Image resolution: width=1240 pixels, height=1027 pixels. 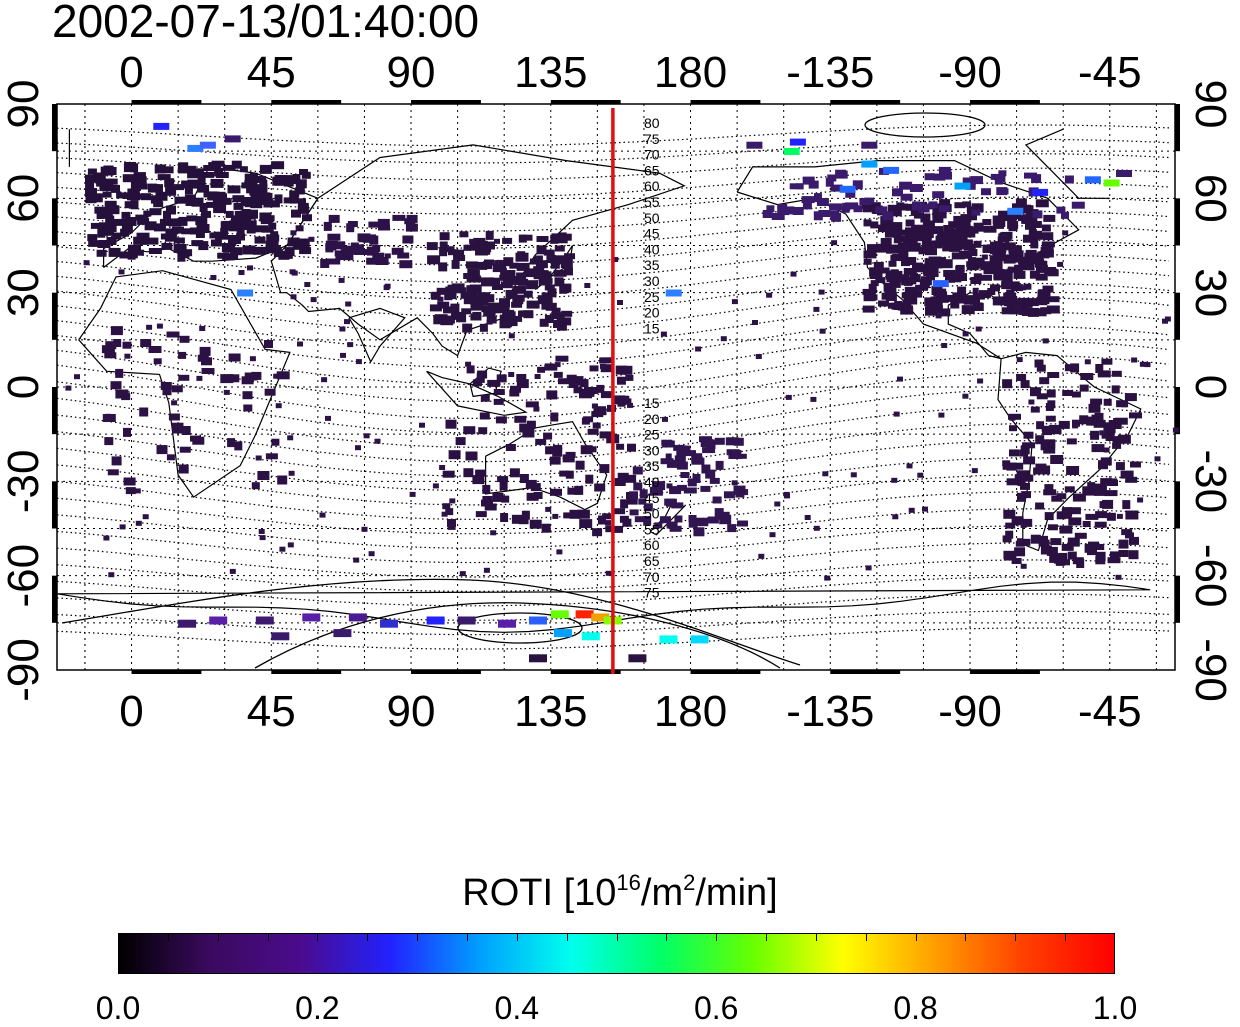 What do you see at coordinates (652, 561) in the screenshot?
I see `contour-label-south: 65` at bounding box center [652, 561].